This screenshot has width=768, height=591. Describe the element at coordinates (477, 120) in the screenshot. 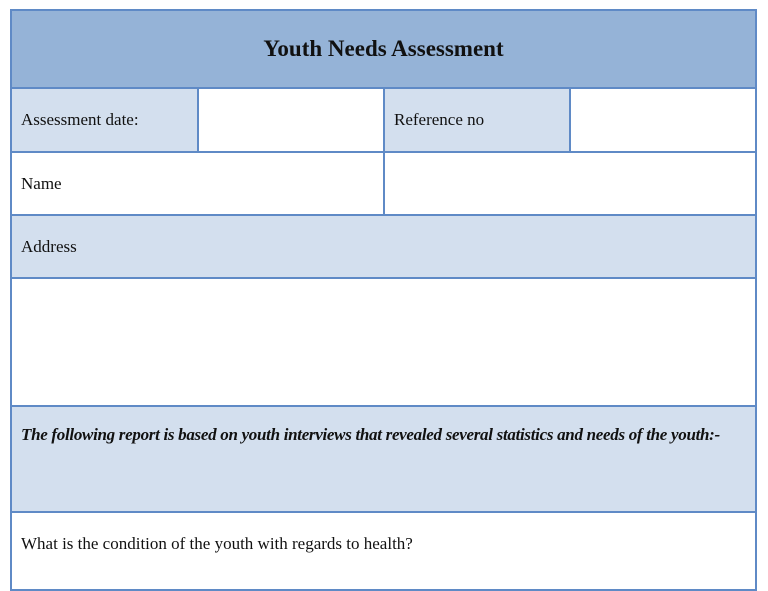

I see `reference-no-label: Reference no` at that location.